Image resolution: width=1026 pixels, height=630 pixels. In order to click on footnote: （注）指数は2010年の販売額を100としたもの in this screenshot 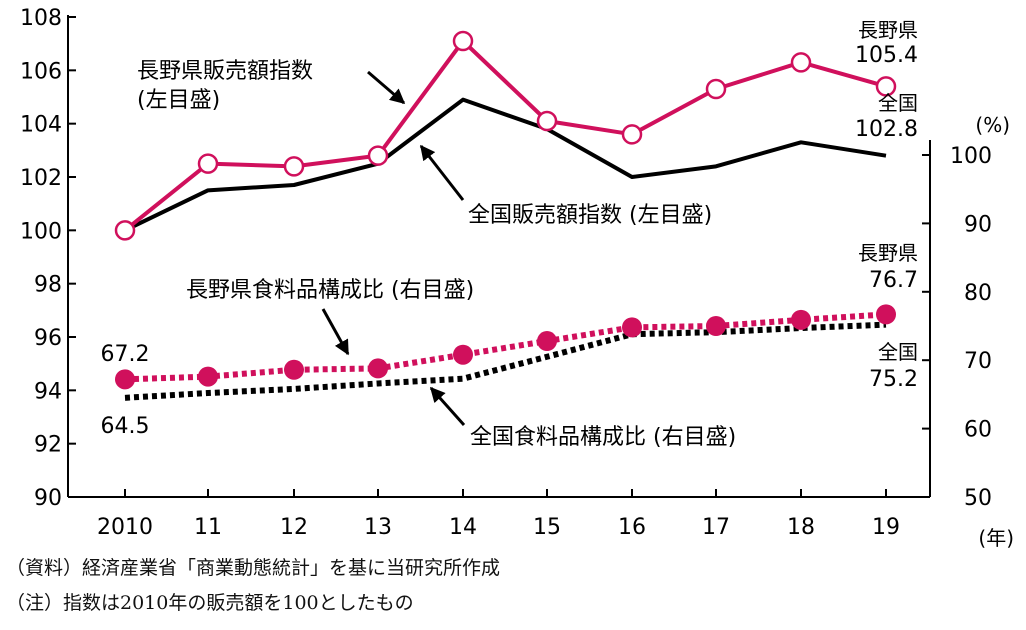, I will do `click(210, 603)`.